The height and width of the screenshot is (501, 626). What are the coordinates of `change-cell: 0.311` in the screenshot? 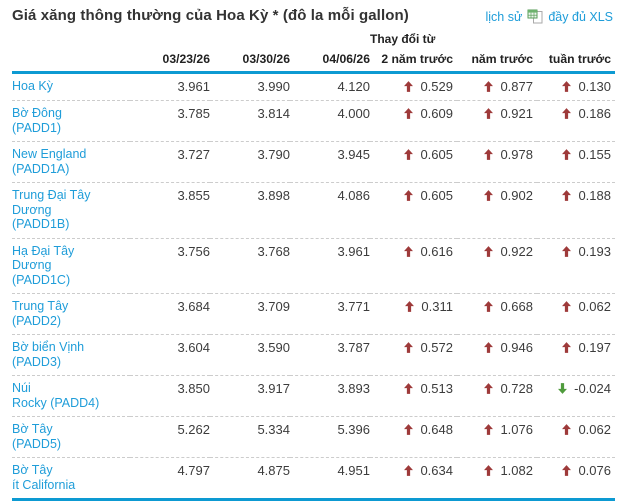 It's located at (413, 314).